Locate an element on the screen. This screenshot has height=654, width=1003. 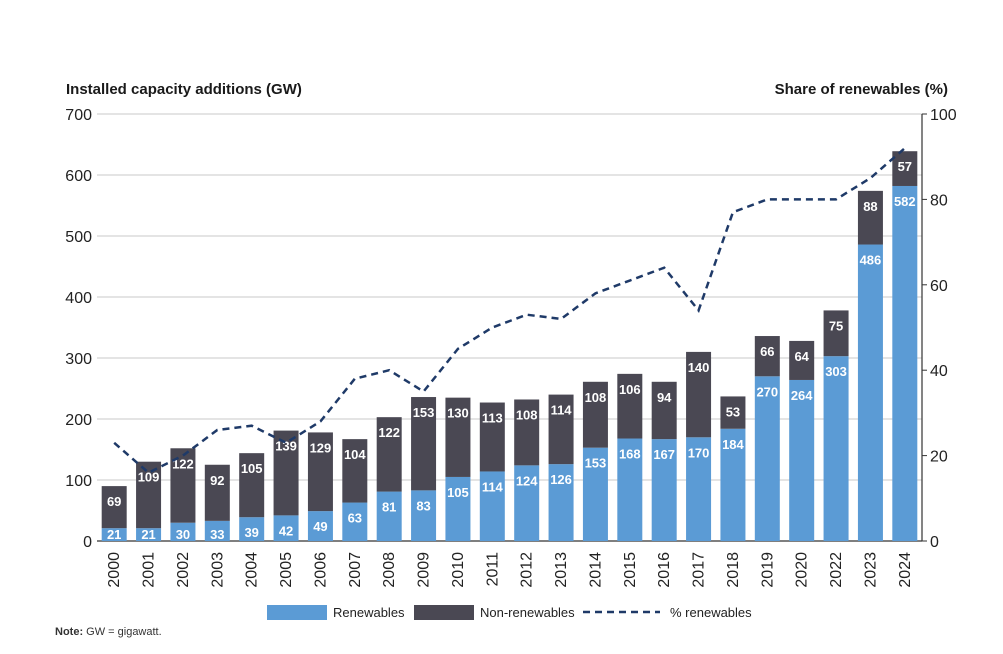
x-tick-label: 2019 is located at coordinates (767, 570).